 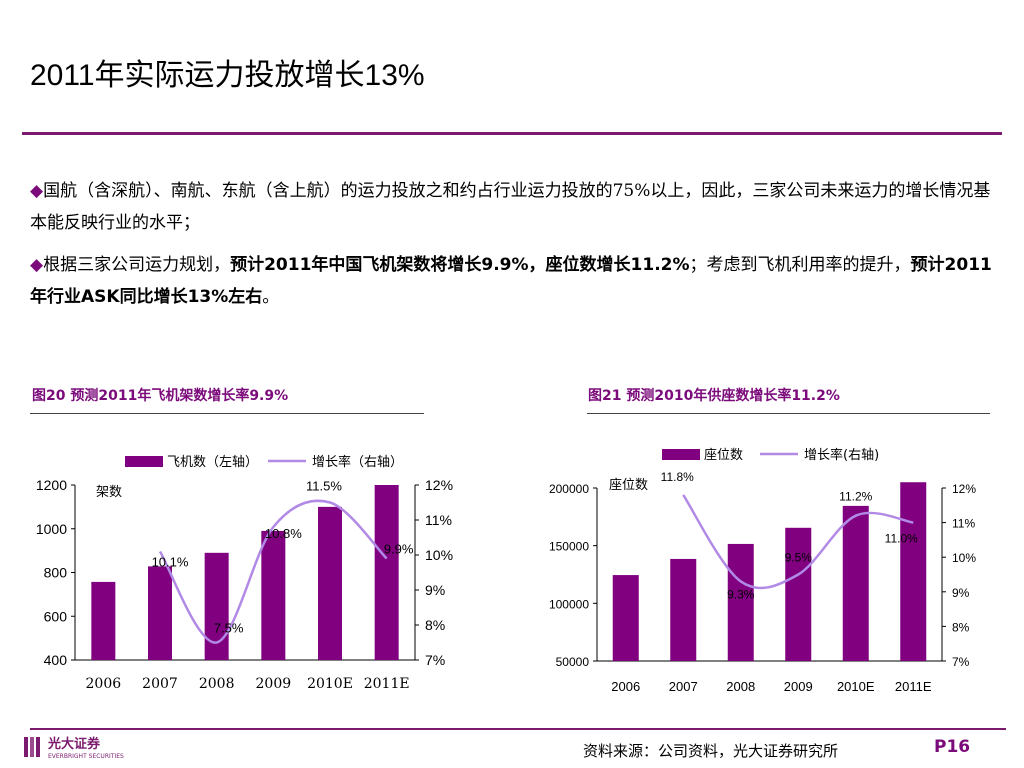 What do you see at coordinates (799, 558) in the screenshot?
I see `data-label: 9.5%` at bounding box center [799, 558].